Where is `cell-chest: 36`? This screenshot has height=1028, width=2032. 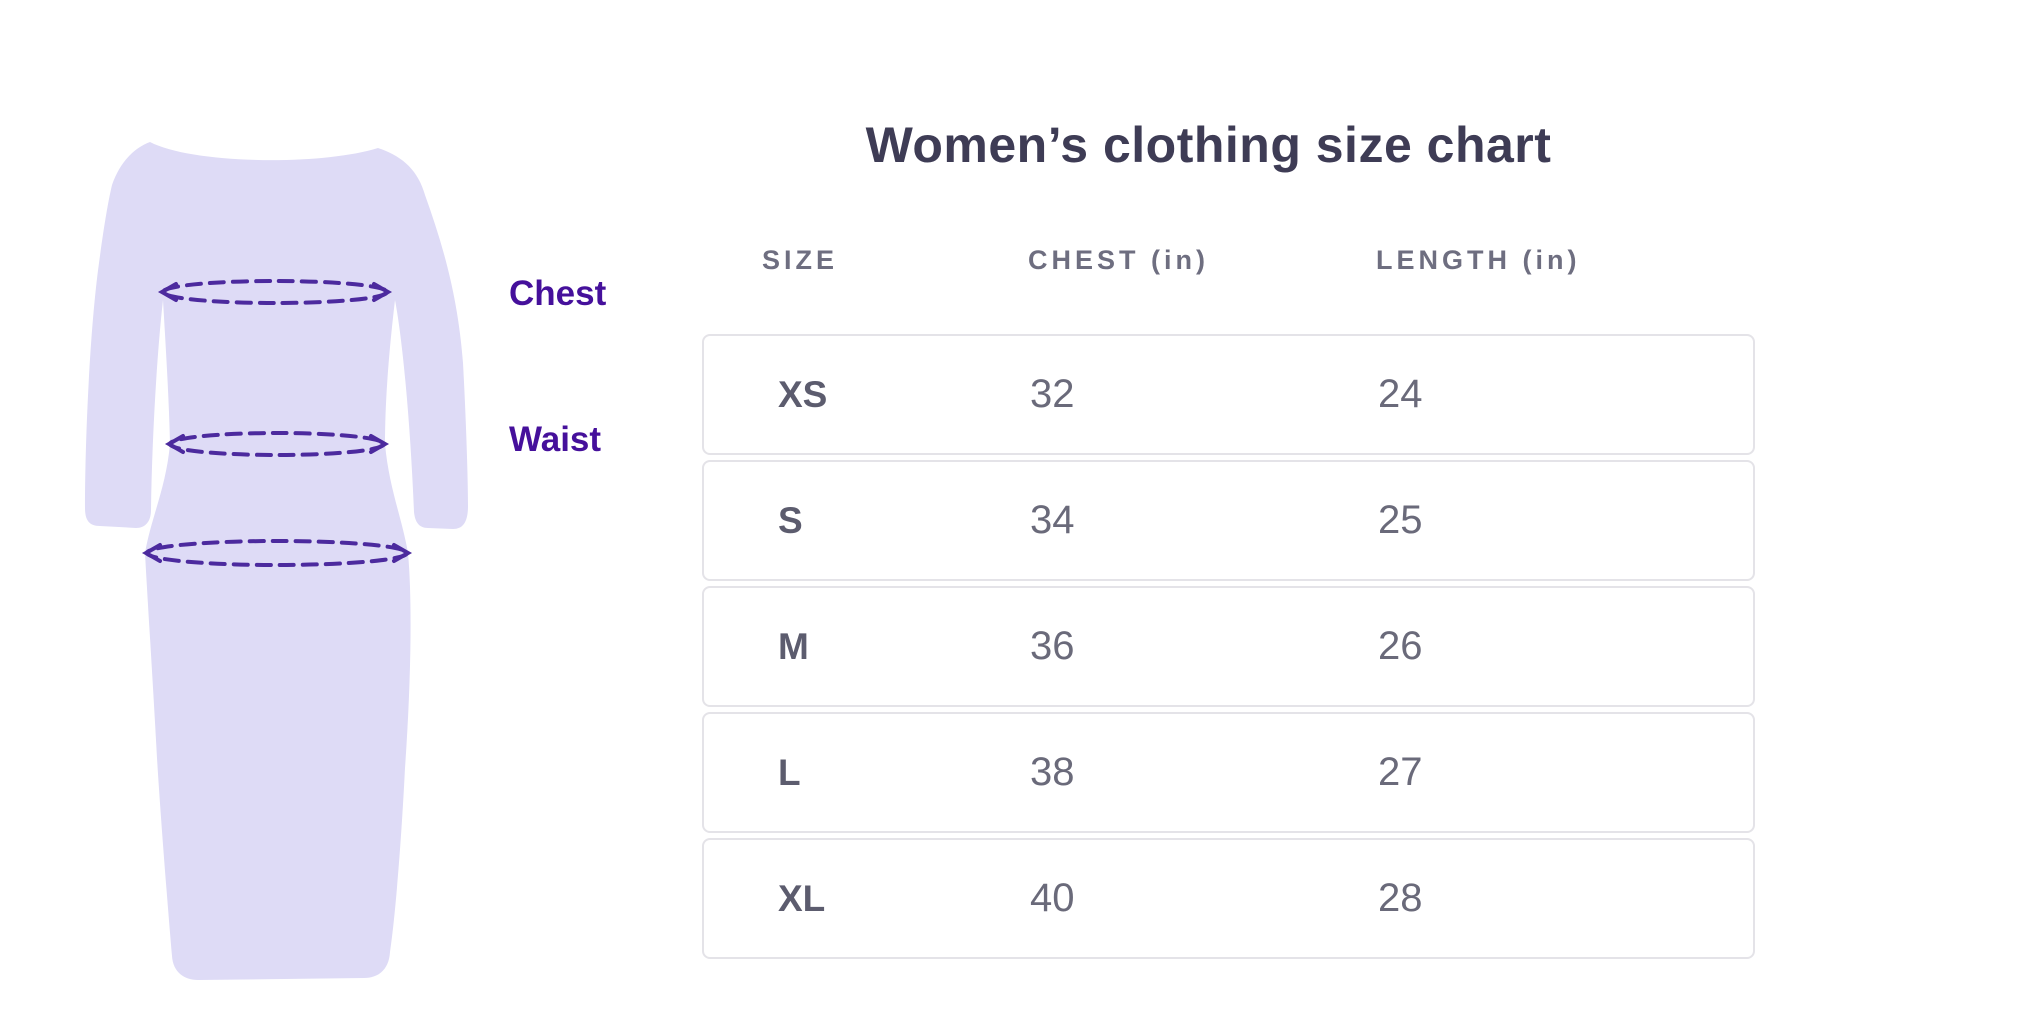 cell-chest: 36 is located at coordinates (1052, 646).